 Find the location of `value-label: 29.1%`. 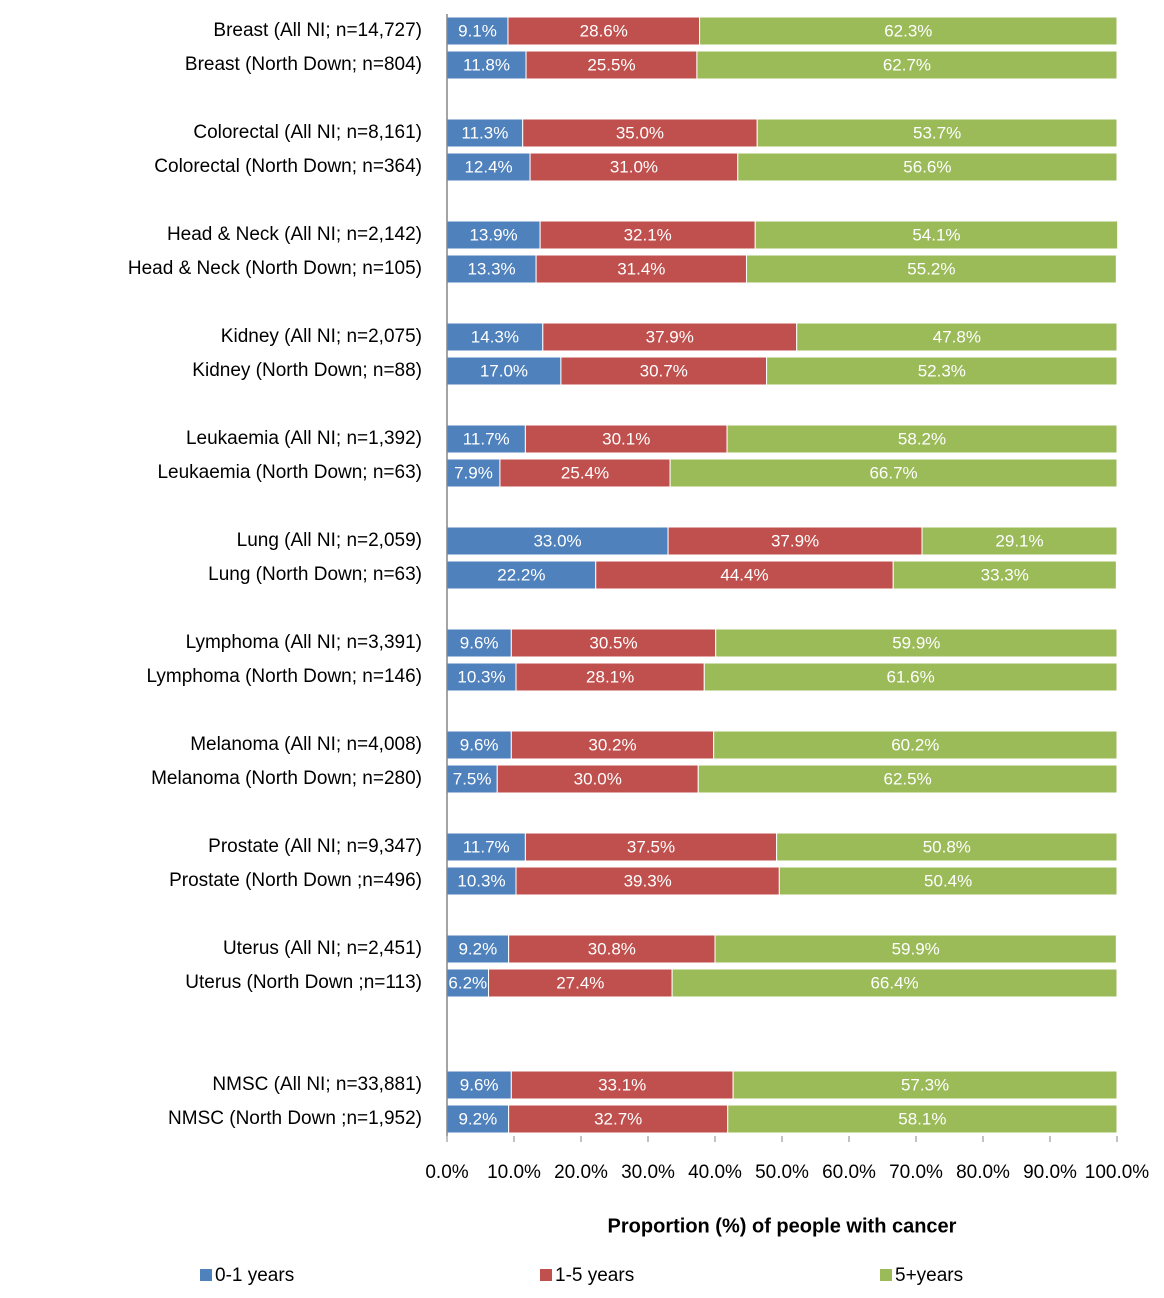

value-label: 29.1% is located at coordinates (1019, 540).